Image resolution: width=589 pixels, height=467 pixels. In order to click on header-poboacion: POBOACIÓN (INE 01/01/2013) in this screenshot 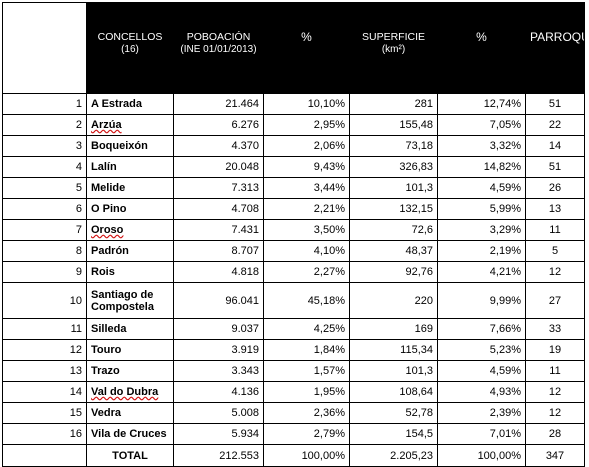, I will do `click(218, 48)`.